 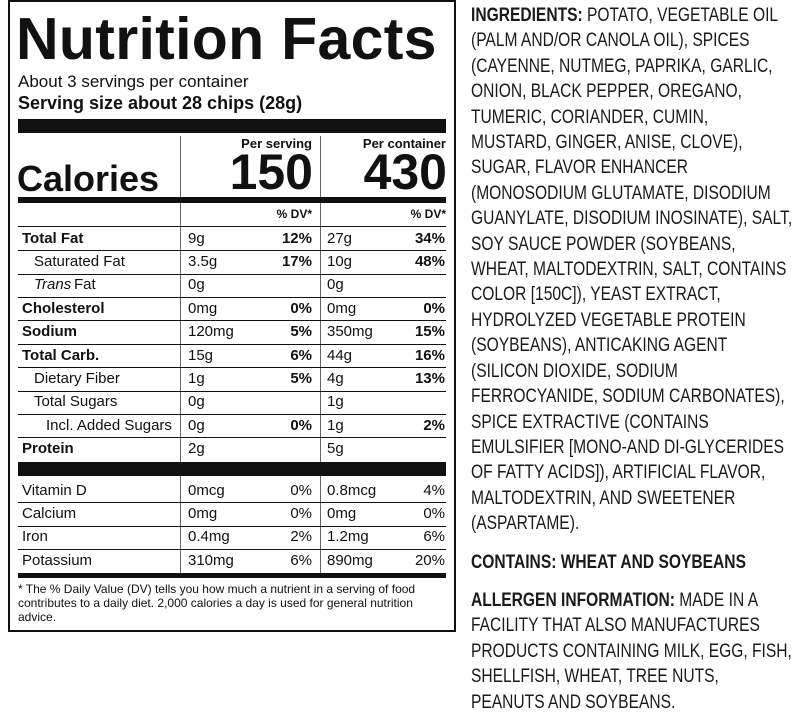 I want to click on nutrient-name: Total Carb., so click(x=61, y=355).